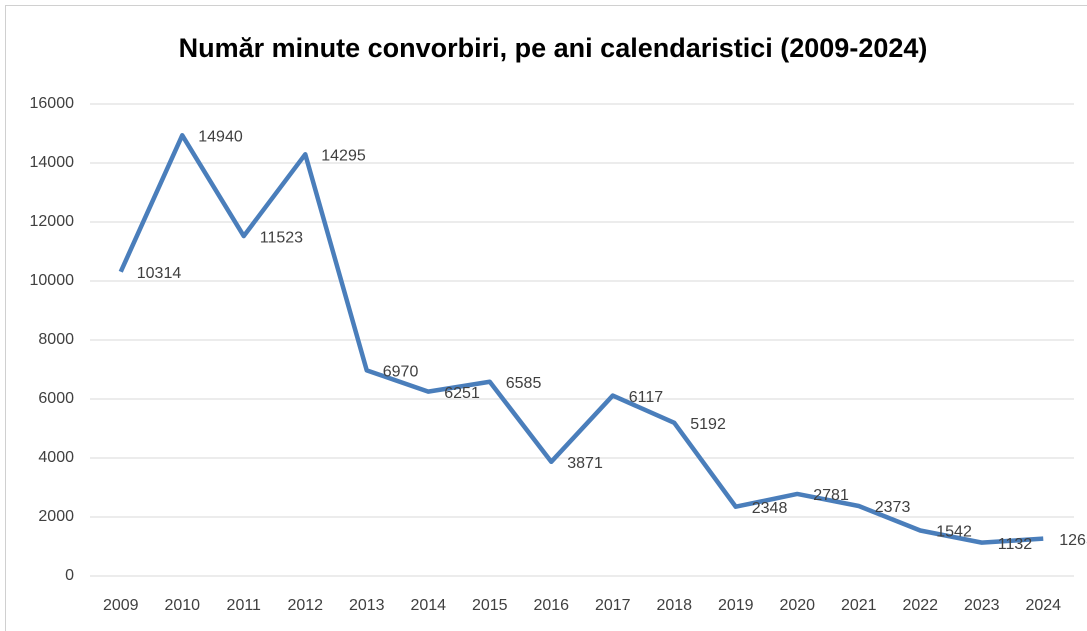 Image resolution: width=1087 pixels, height=631 pixels. What do you see at coordinates (982, 605) in the screenshot?
I see `x-tick-label: 2023` at bounding box center [982, 605].